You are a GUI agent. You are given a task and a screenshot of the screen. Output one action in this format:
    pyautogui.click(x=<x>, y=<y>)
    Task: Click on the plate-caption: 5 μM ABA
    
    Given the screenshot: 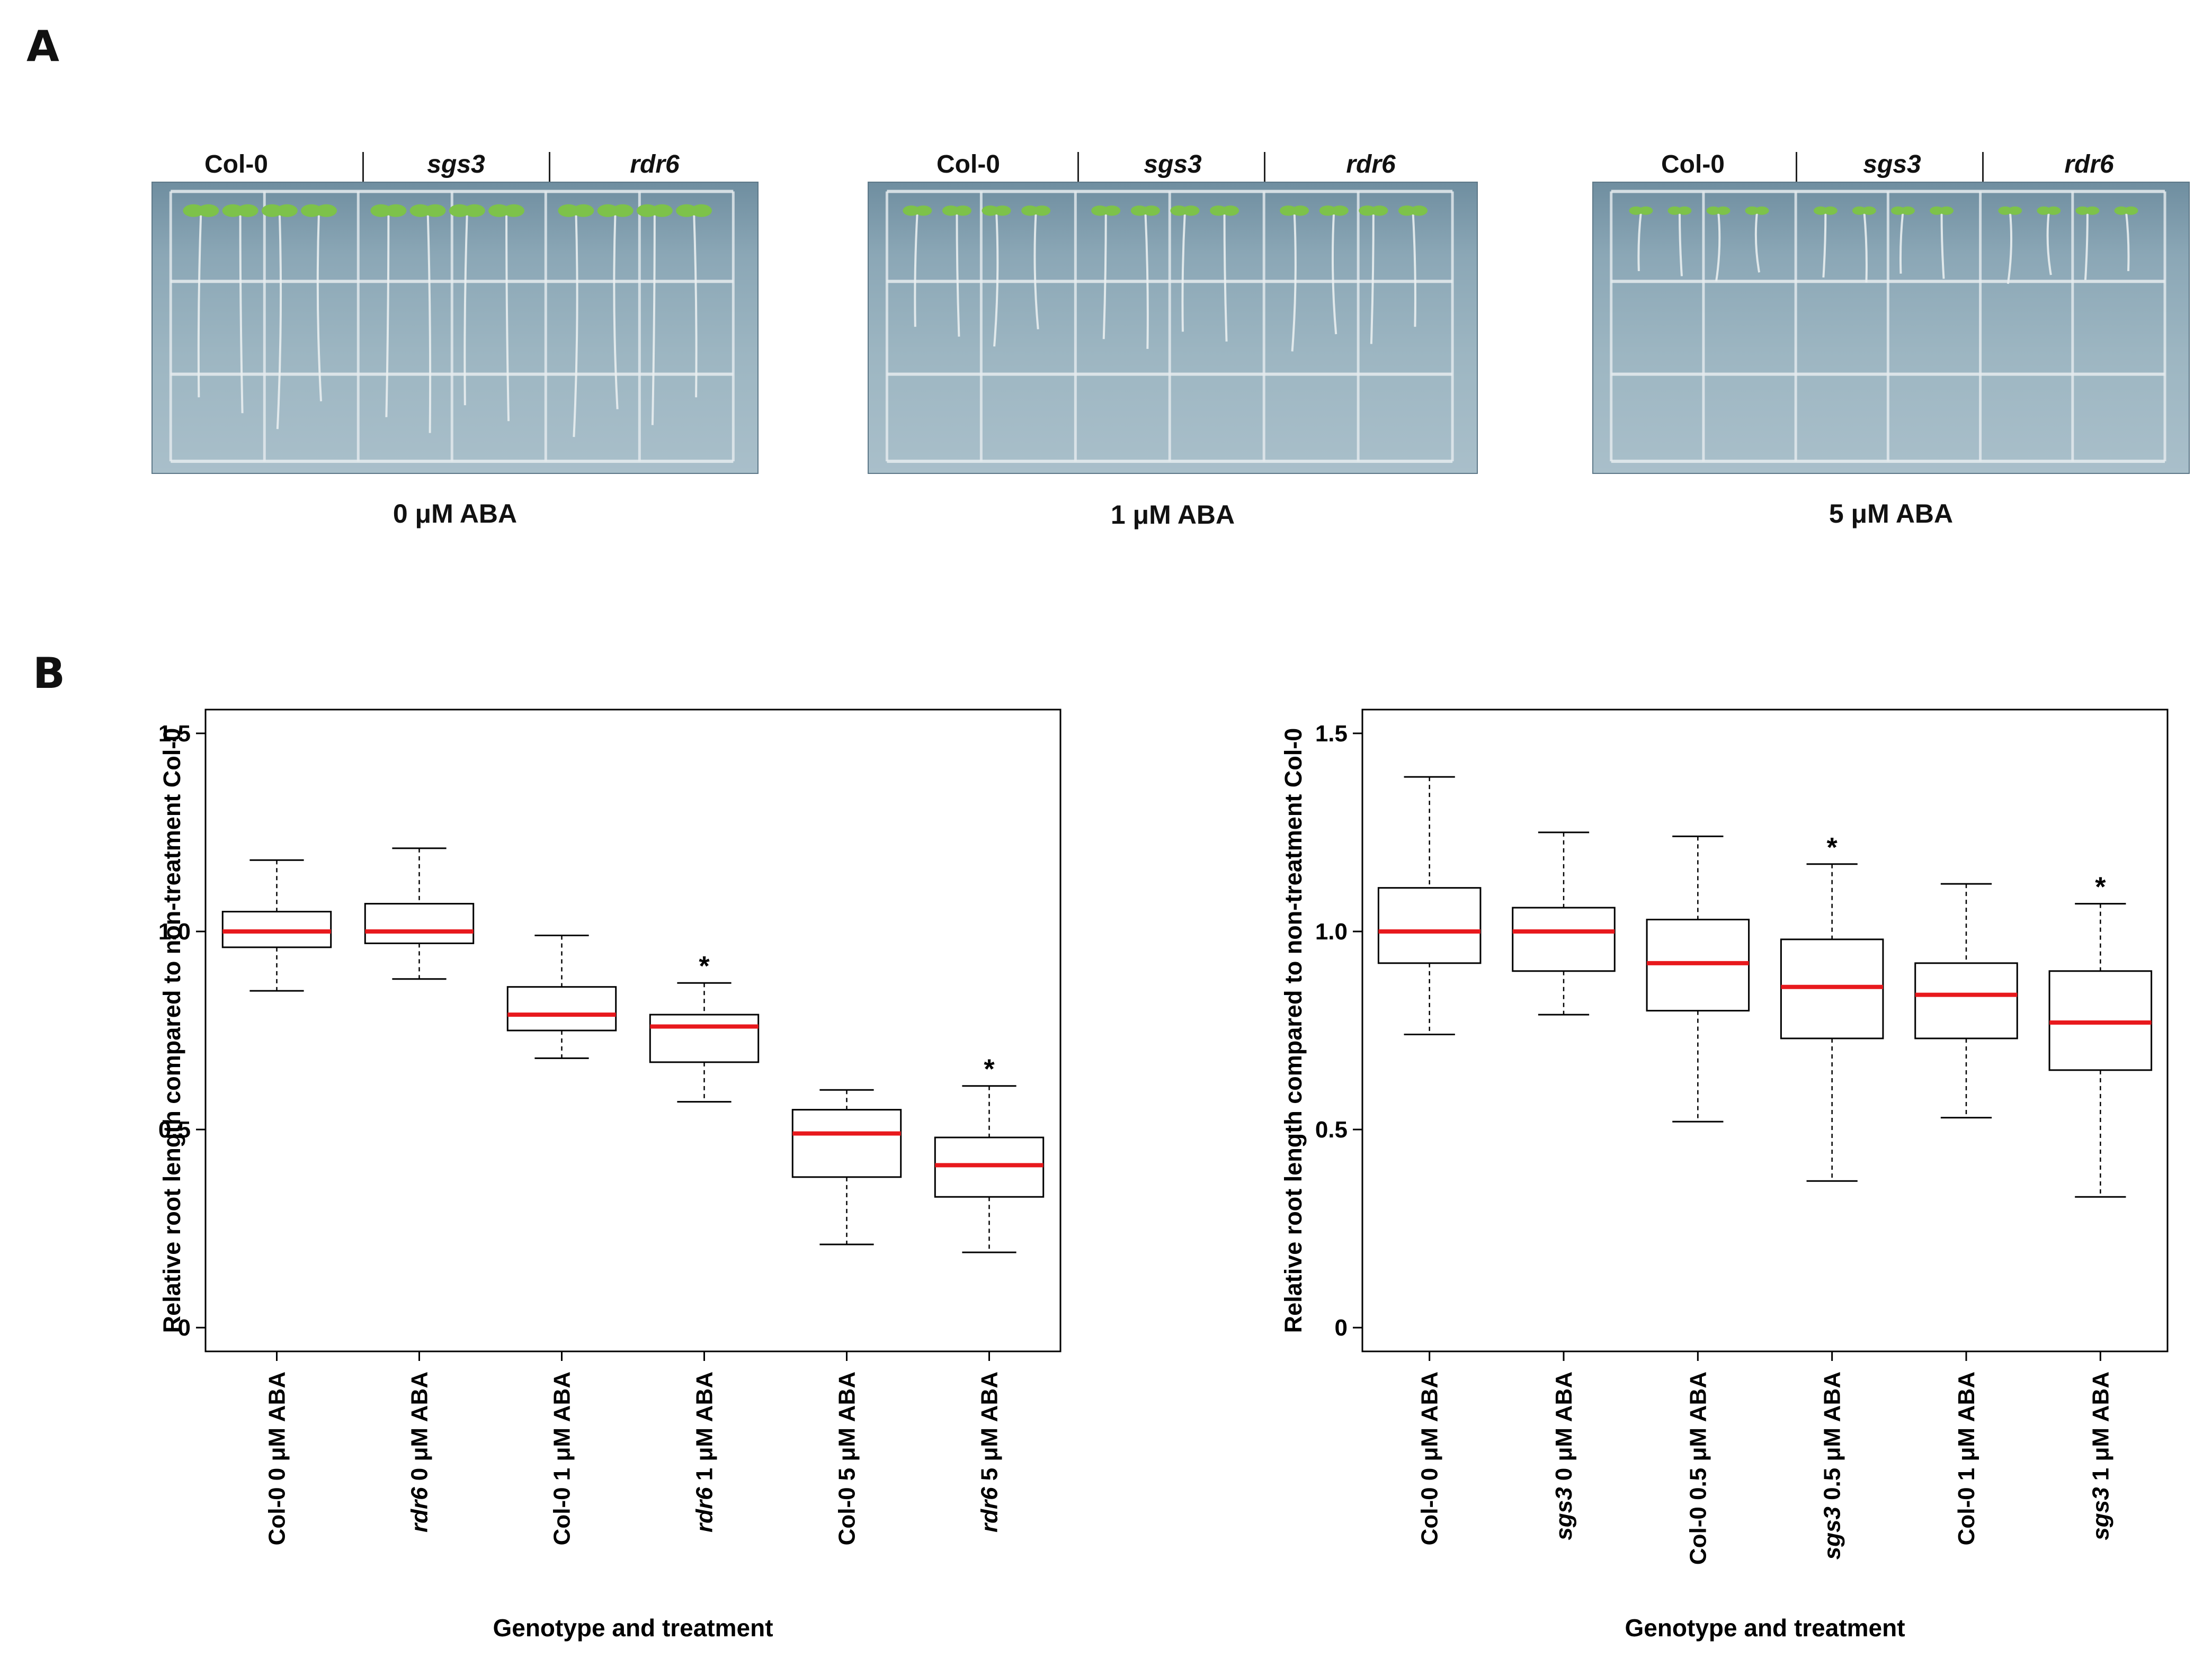 What is the action you would take?
    pyautogui.click(x=1892, y=513)
    